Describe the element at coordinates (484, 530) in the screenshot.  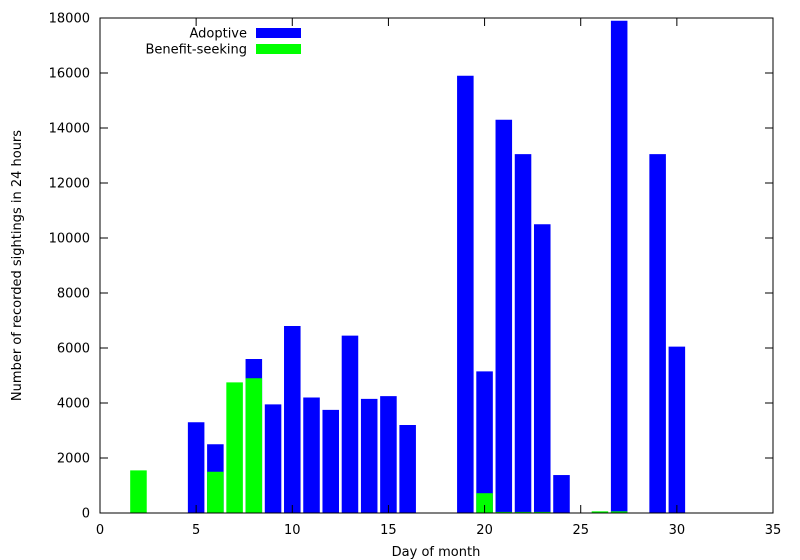
I see `x-tick-label: 20` at that location.